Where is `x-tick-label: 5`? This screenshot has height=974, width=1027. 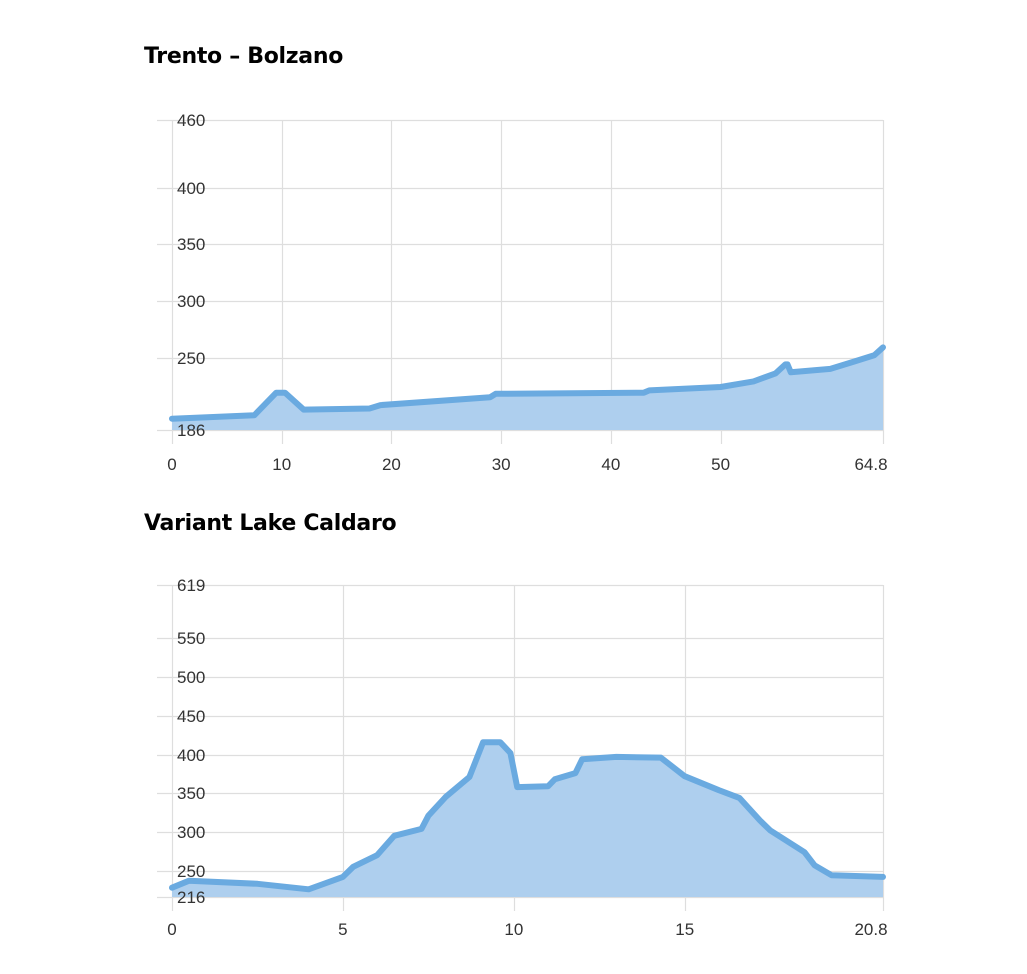 x-tick-label: 5 is located at coordinates (342, 929).